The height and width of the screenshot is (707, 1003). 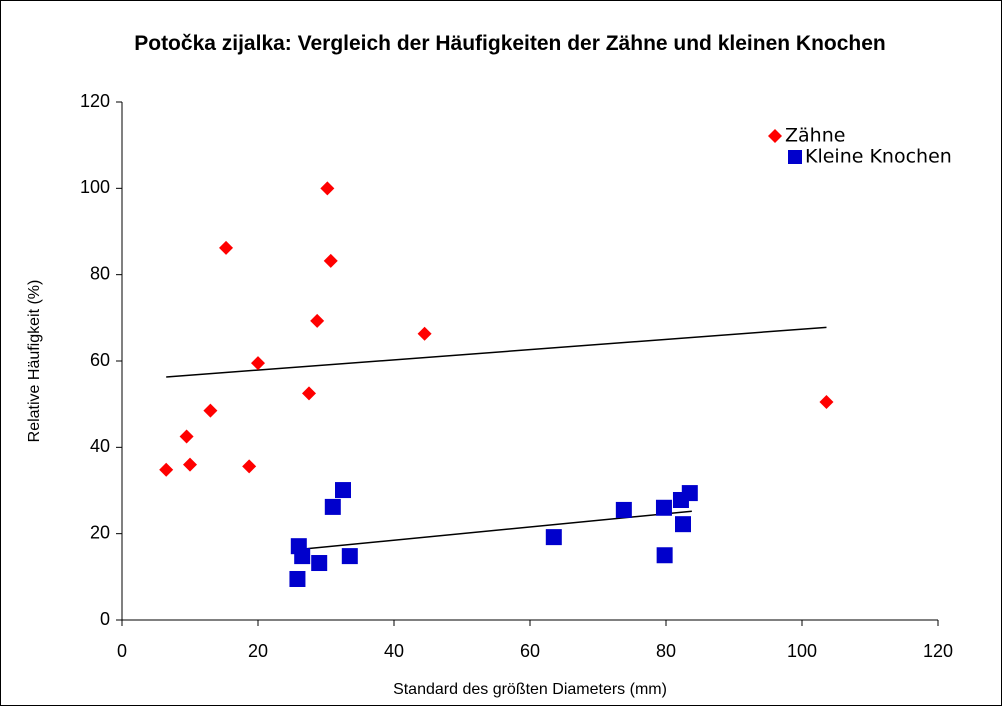 What do you see at coordinates (666, 651) in the screenshot?
I see `x-tick-label: 80` at bounding box center [666, 651].